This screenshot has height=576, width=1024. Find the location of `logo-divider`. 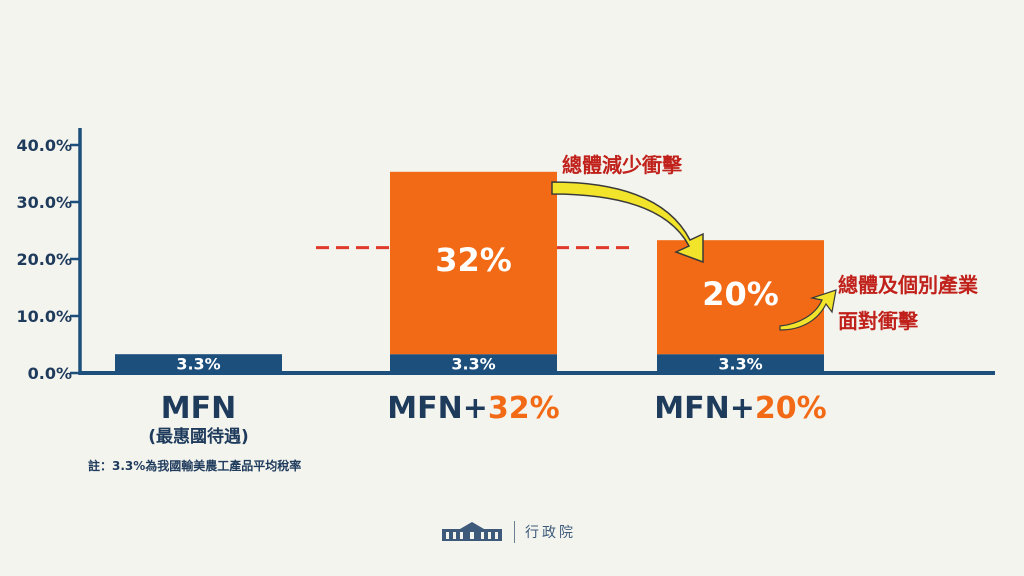

logo-divider is located at coordinates (514, 532).